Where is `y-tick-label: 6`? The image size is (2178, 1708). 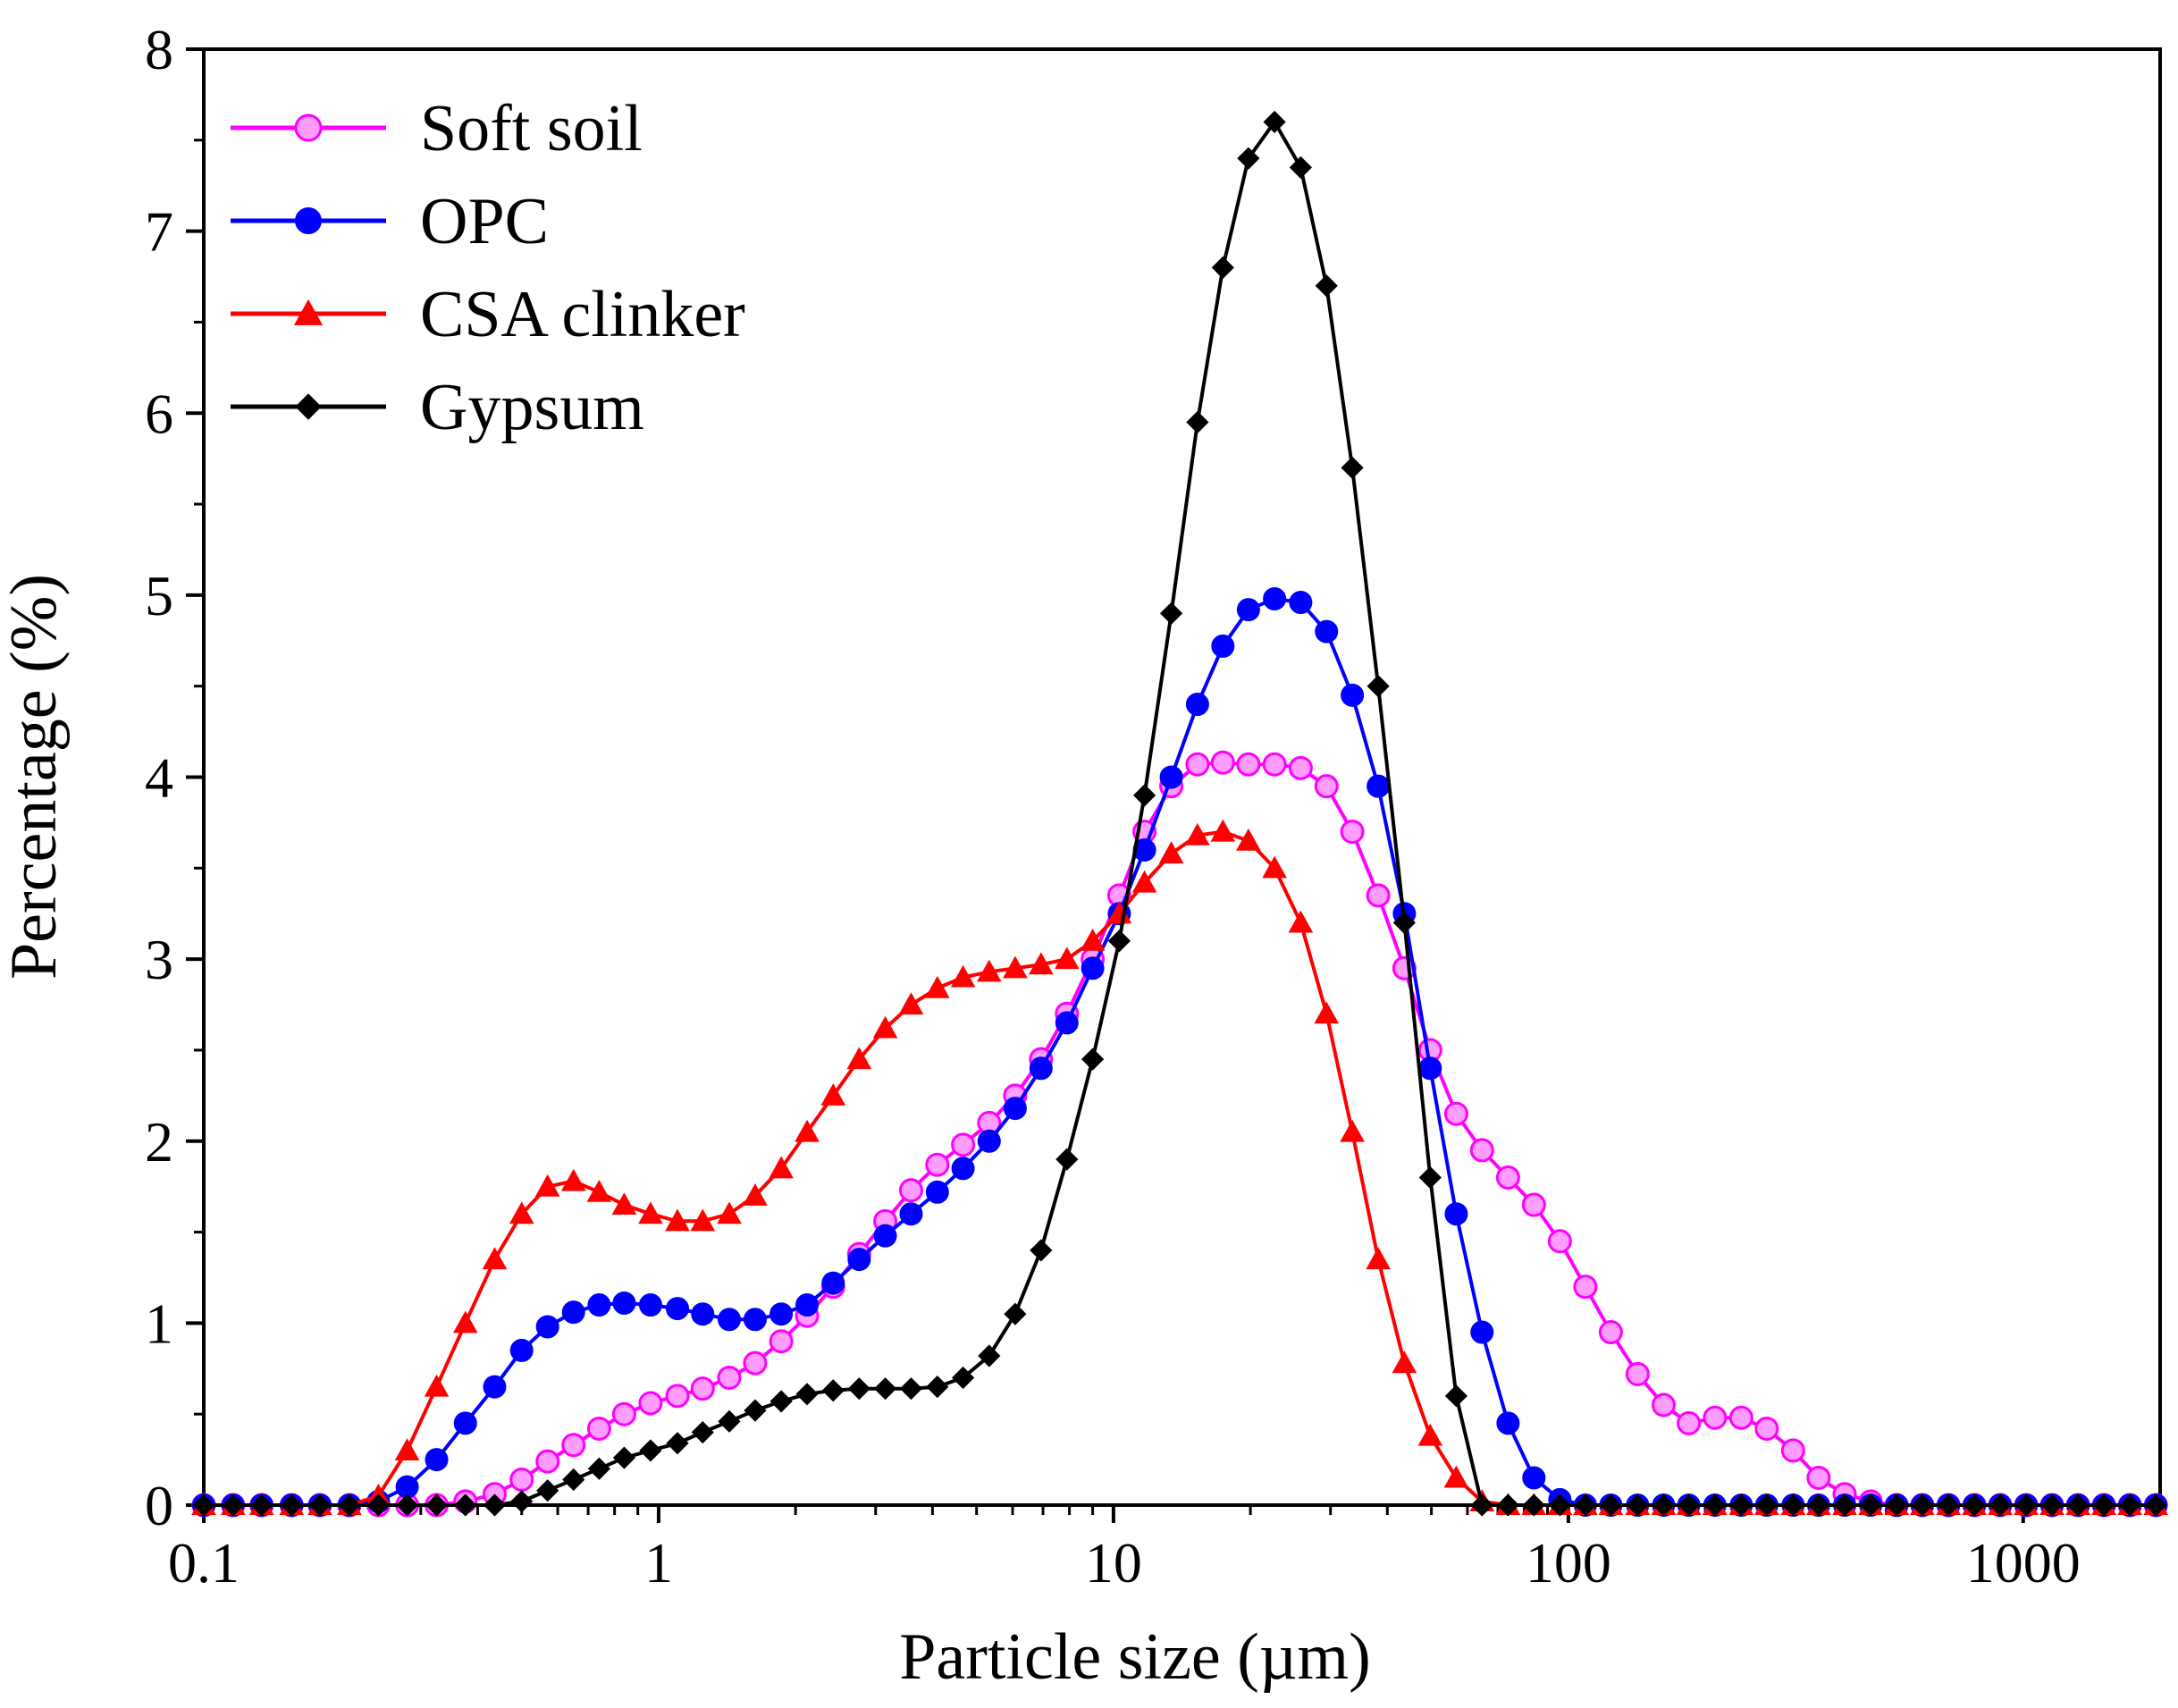 y-tick-label: 6 is located at coordinates (159, 414).